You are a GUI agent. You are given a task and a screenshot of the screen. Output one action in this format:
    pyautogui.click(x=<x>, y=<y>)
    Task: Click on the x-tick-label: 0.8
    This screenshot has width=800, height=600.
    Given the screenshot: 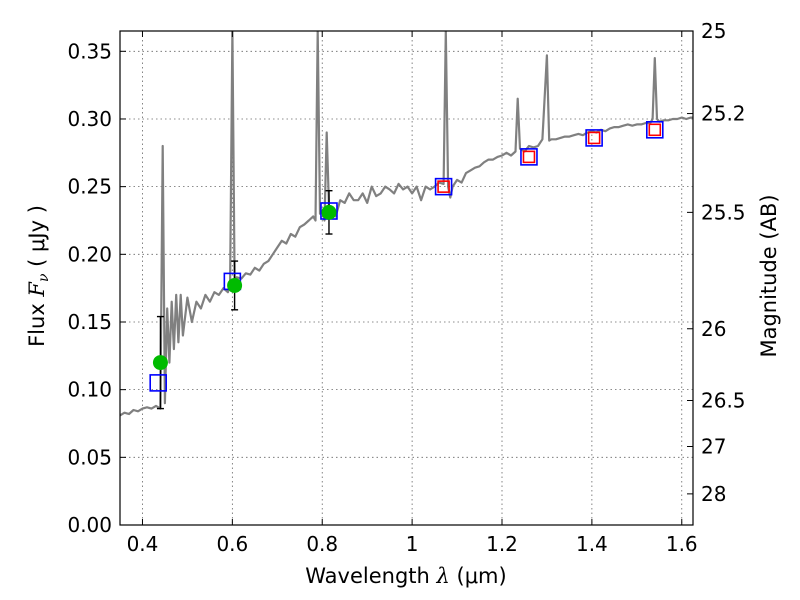 What is the action you would take?
    pyautogui.click(x=322, y=544)
    